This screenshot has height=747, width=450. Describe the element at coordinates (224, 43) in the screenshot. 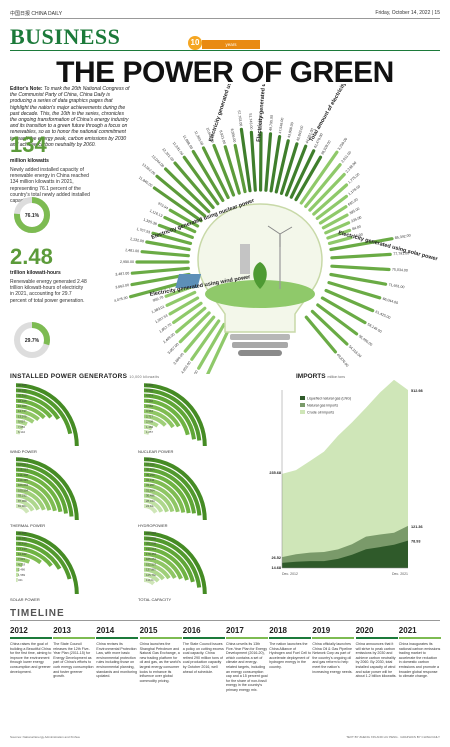

I see `anniversary-badge: 10 years` at that location.